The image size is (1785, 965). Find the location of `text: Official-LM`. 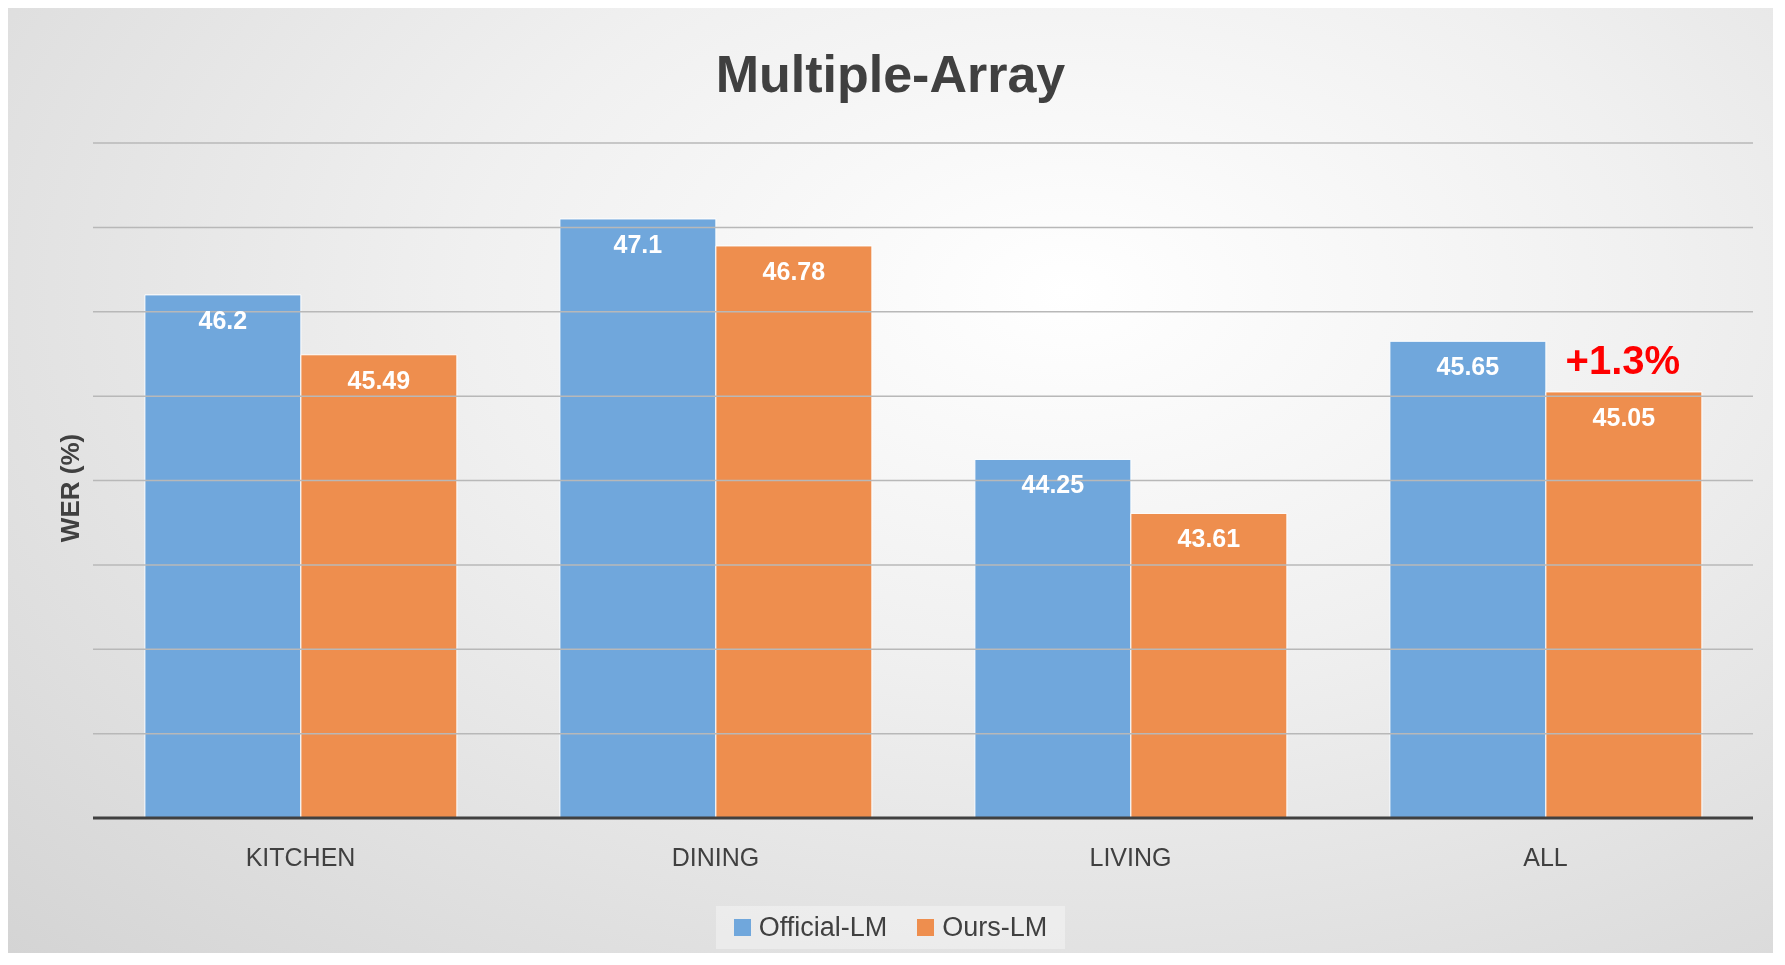

text: Official-LM is located at coordinates (823, 927).